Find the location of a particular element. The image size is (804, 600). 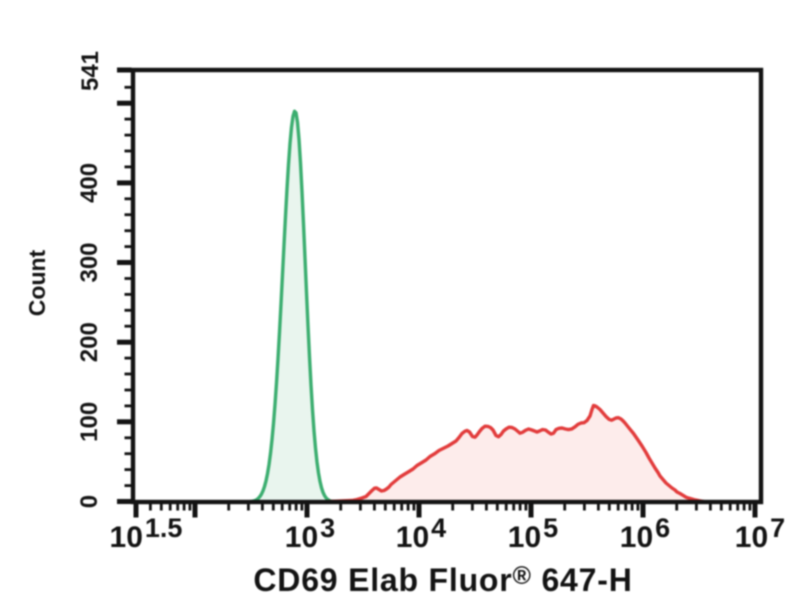

svg-text: 200 is located at coordinates (89, 342).